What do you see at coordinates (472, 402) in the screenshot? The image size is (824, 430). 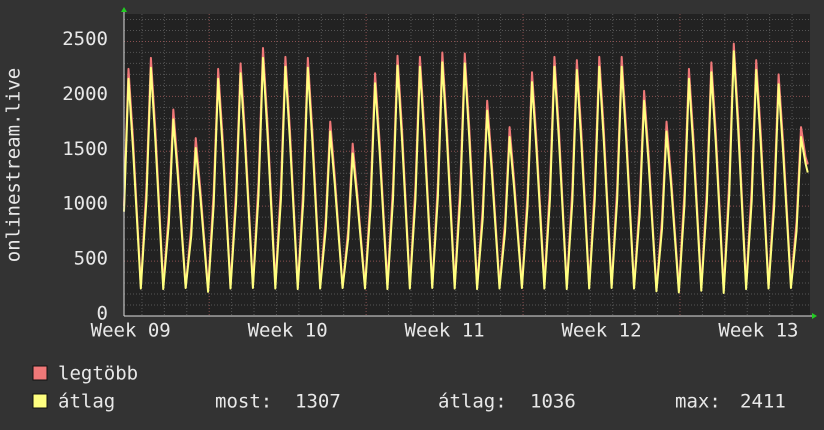 I see `stat-label: átlag:` at bounding box center [472, 402].